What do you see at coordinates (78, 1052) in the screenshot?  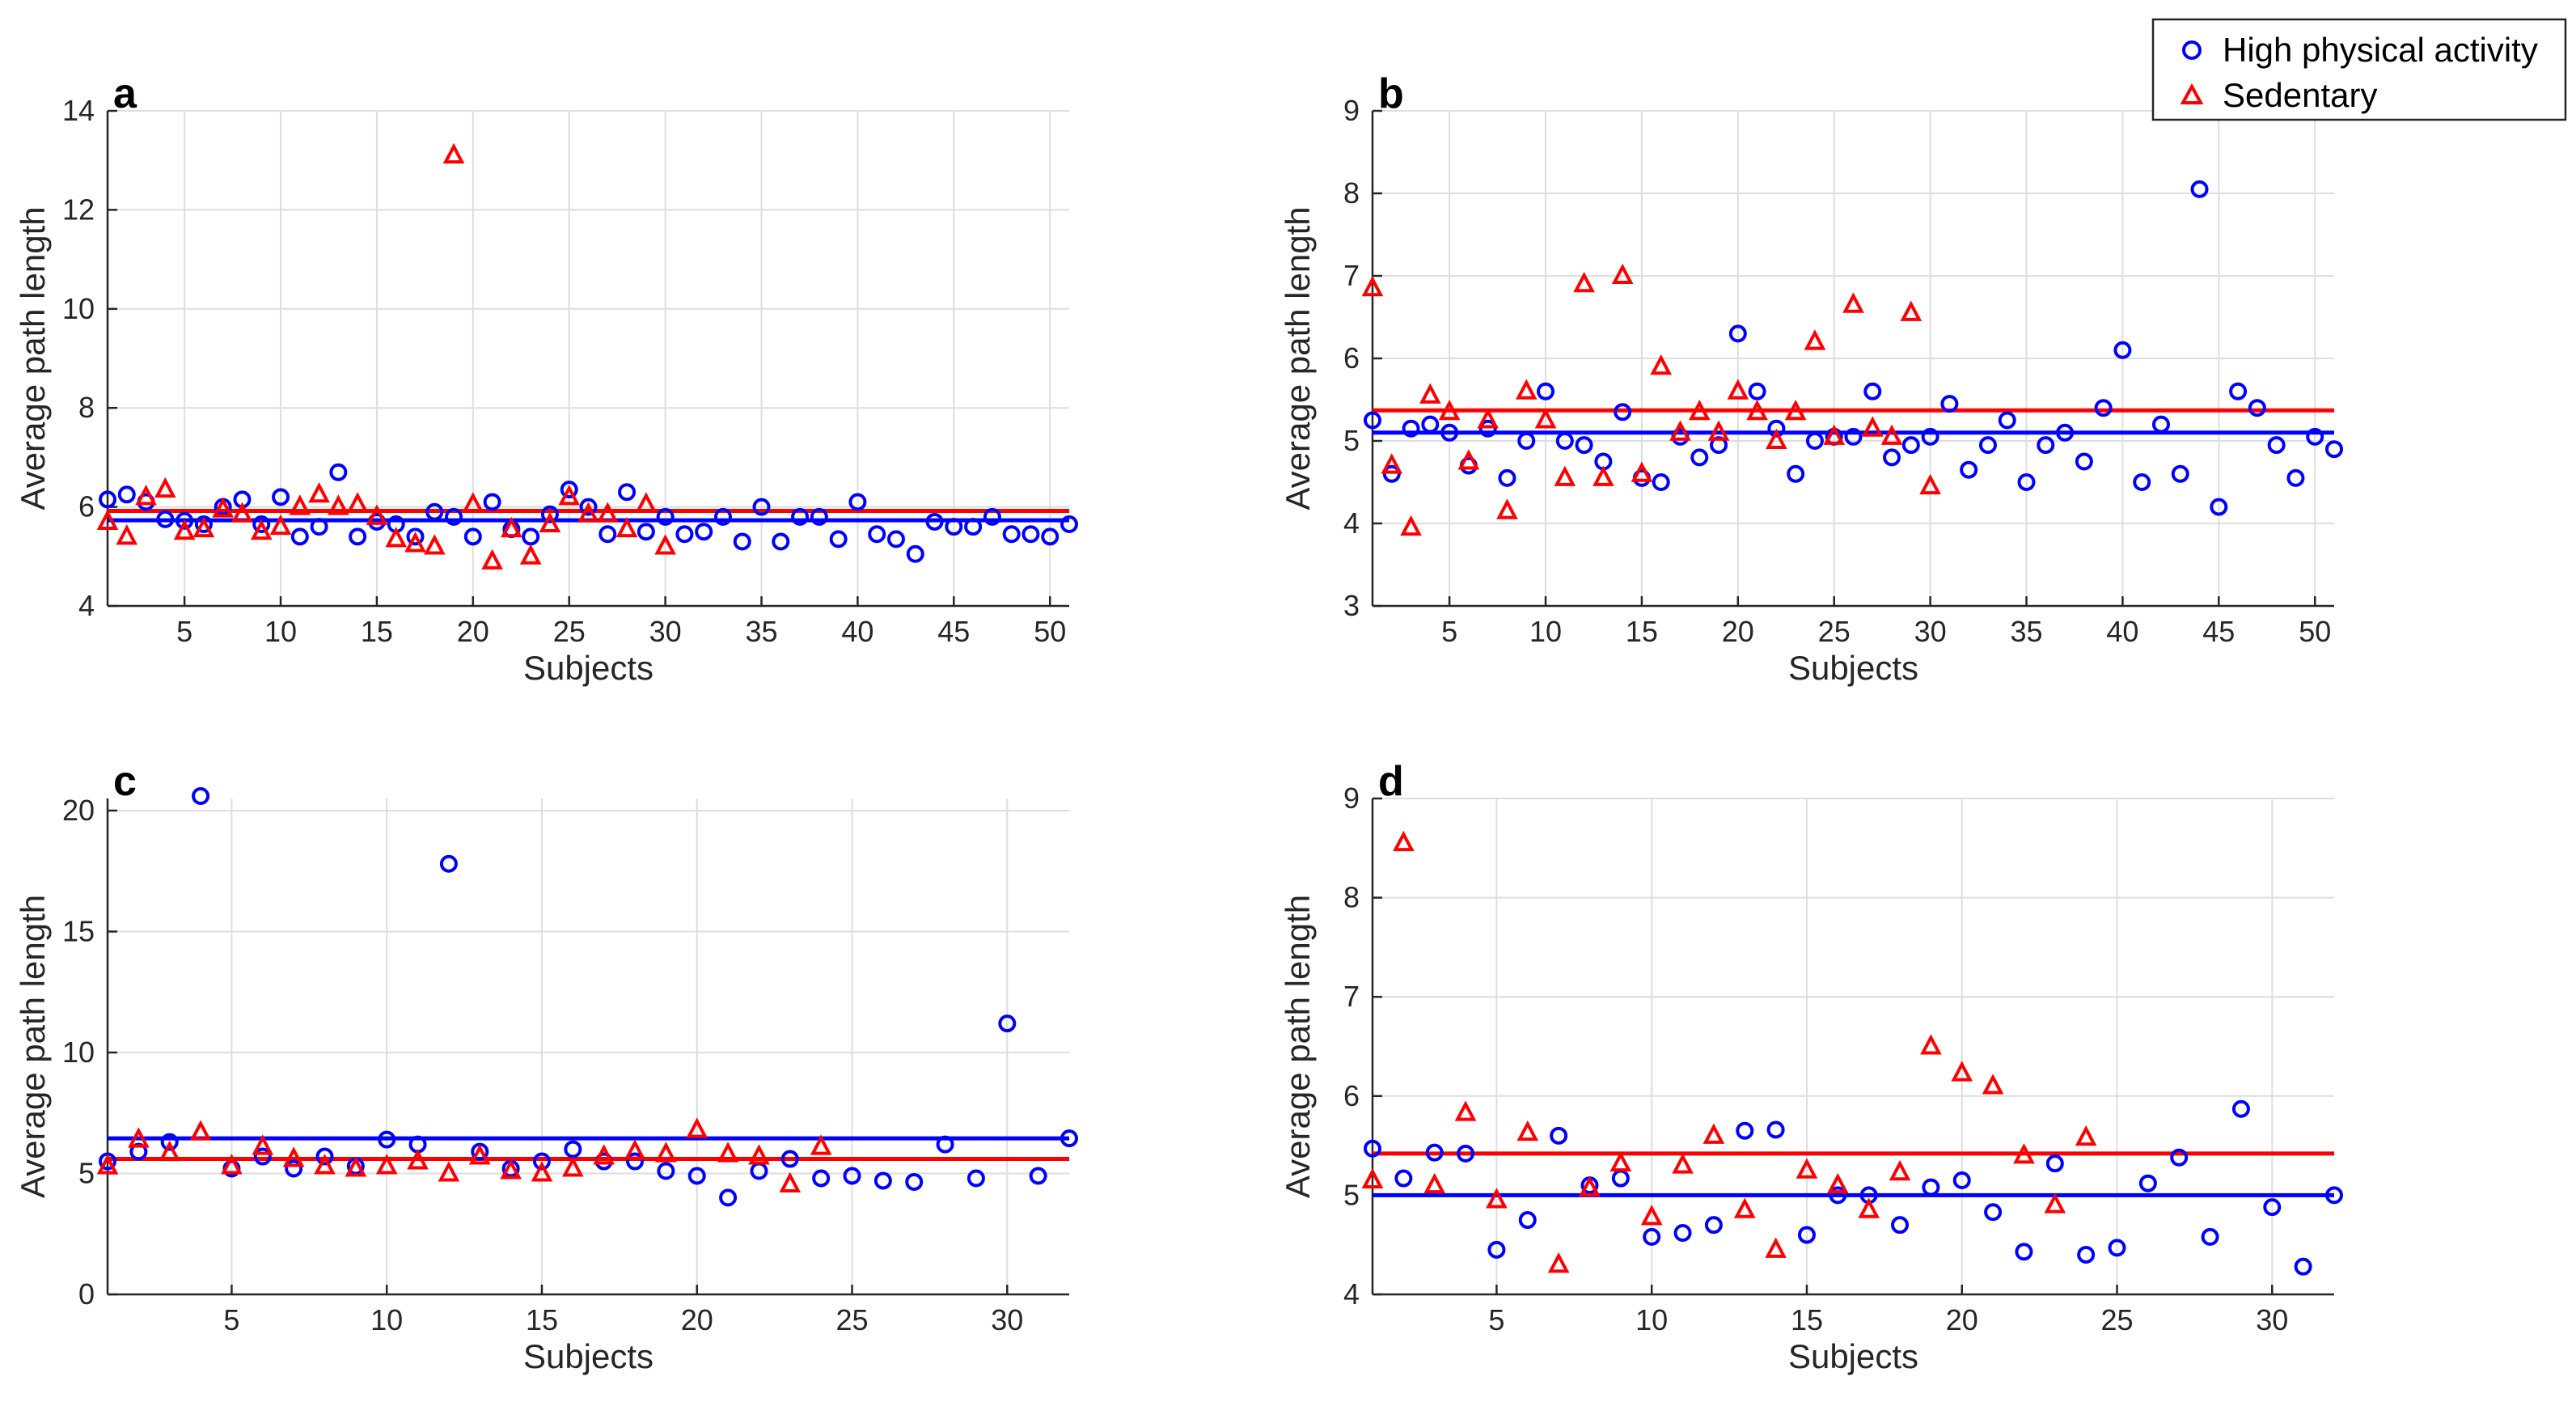 I see `y-tick-label: 10` at bounding box center [78, 1052].